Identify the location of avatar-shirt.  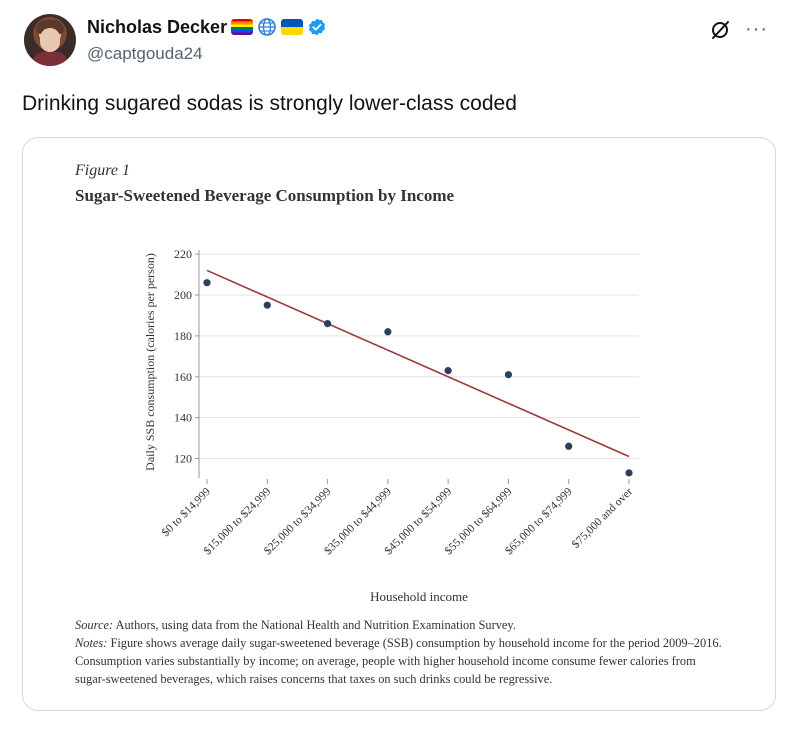
(50, 59).